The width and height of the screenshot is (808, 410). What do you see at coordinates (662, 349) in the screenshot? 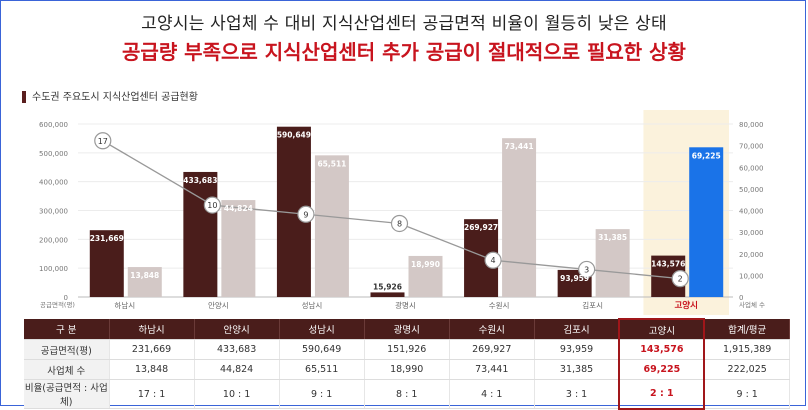
I see `table-cell: 143,576` at bounding box center [662, 349].